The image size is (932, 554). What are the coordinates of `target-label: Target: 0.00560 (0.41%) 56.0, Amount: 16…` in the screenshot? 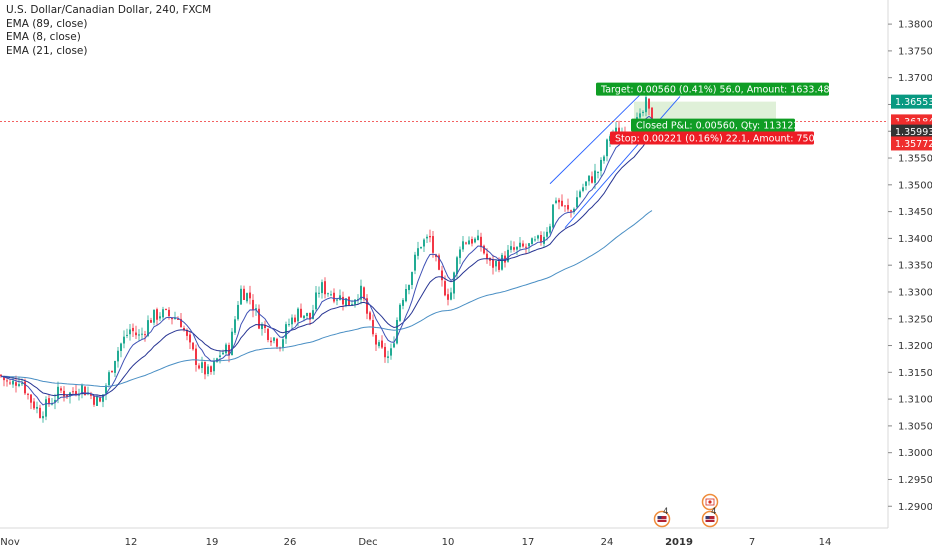 It's located at (713, 89).